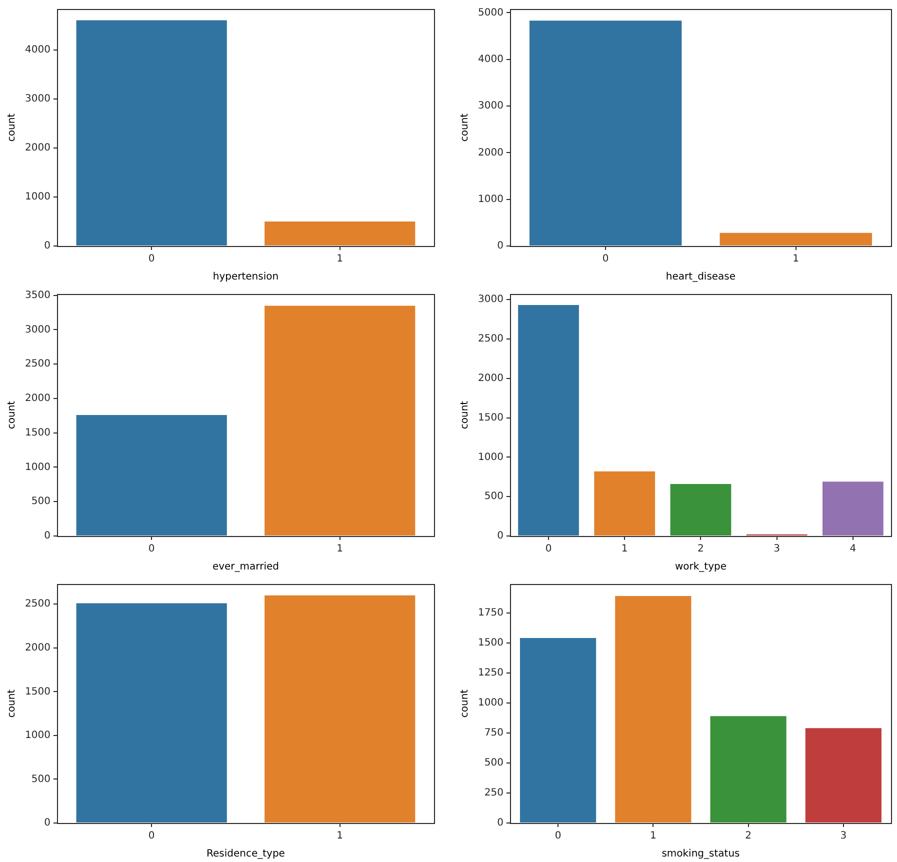 The height and width of the screenshot is (862, 897). I want to click on y-tick-label: 1250, so click(491, 672).